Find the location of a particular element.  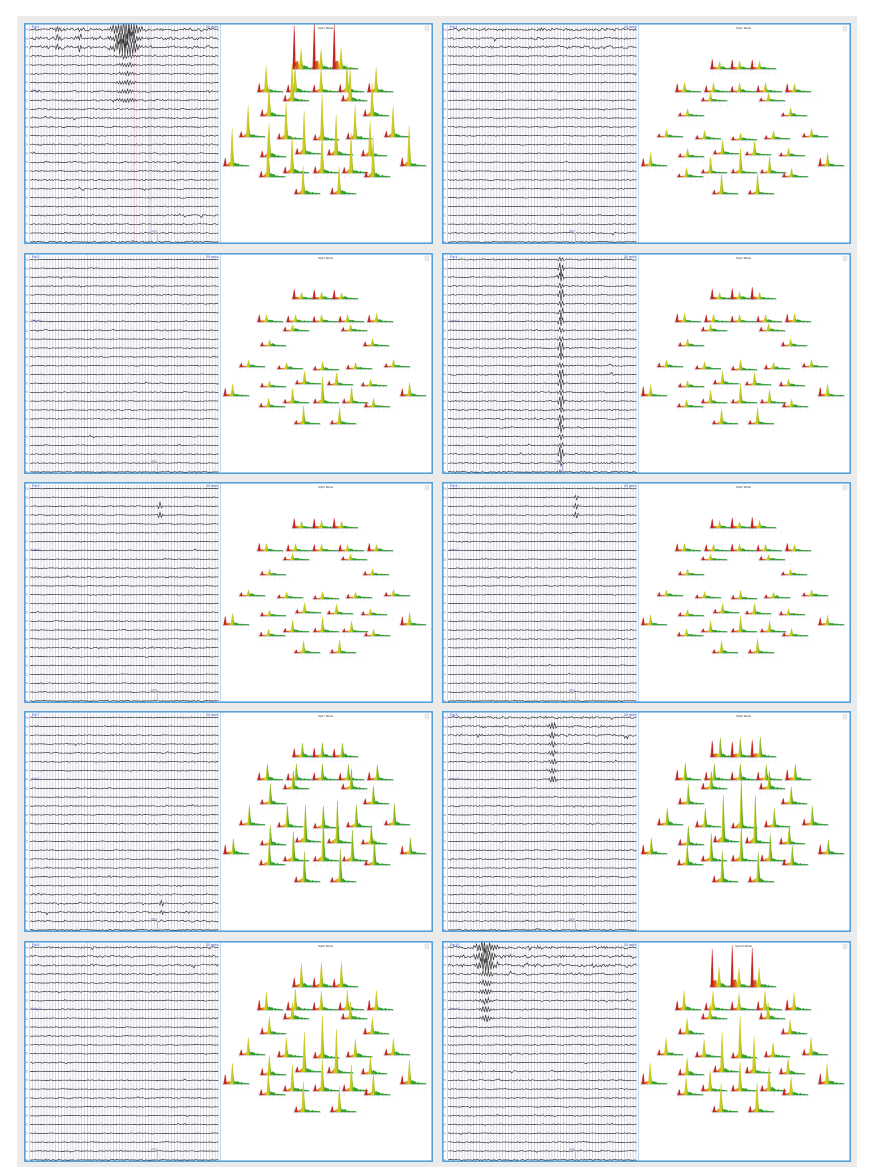

svg-text: Cz is located at coordinates (27, 639).